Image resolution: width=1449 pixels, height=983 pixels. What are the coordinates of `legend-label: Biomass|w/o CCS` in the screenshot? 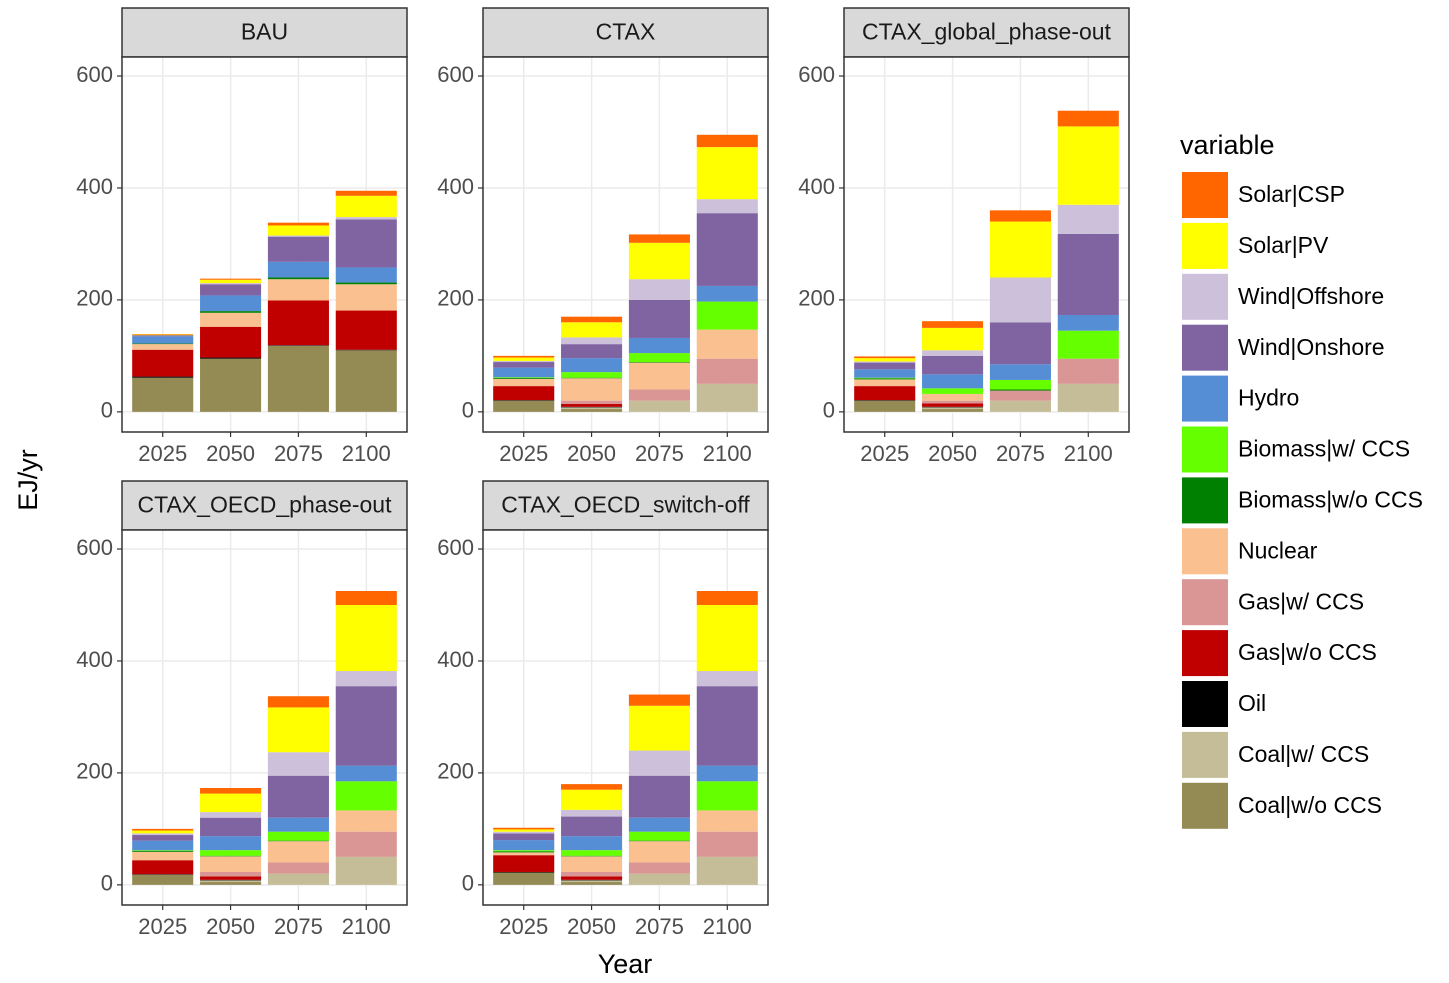 It's located at (1330, 499).